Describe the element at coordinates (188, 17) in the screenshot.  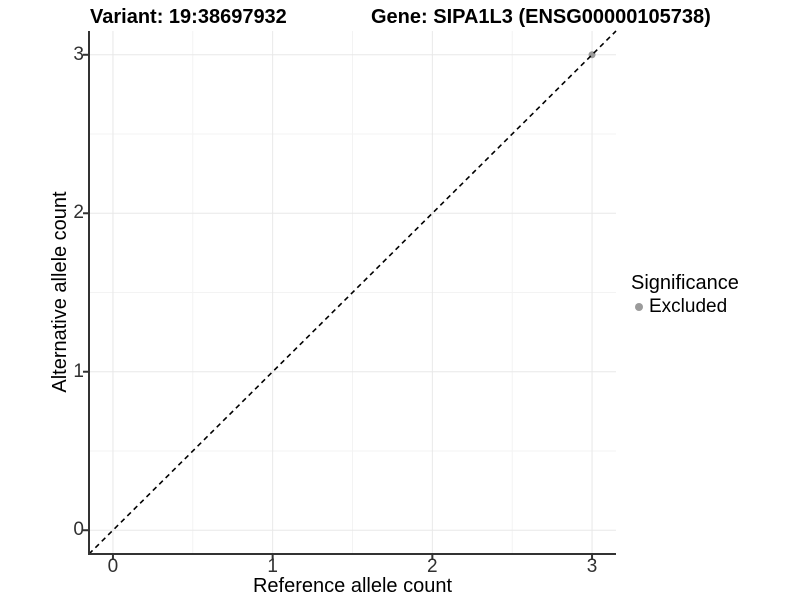
I see `plot-title-variant: Variant: 19:38697932` at that location.